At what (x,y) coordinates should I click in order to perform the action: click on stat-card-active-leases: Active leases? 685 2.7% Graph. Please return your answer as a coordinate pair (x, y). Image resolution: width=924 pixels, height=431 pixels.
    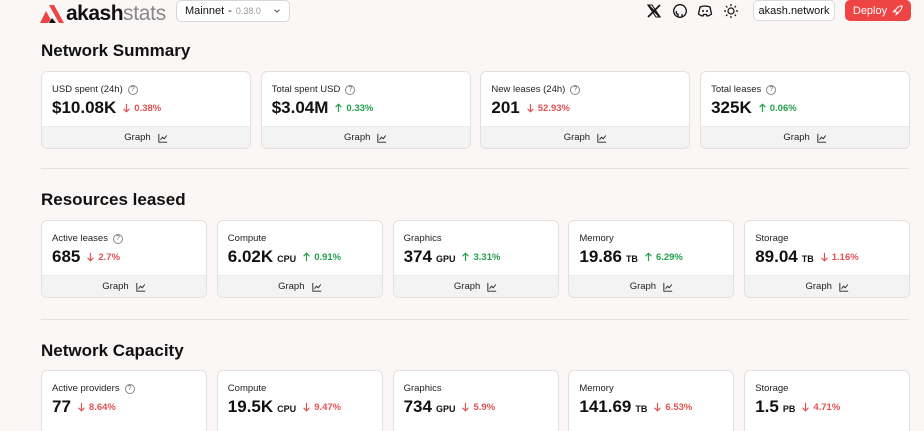
    Looking at the image, I should click on (124, 259).